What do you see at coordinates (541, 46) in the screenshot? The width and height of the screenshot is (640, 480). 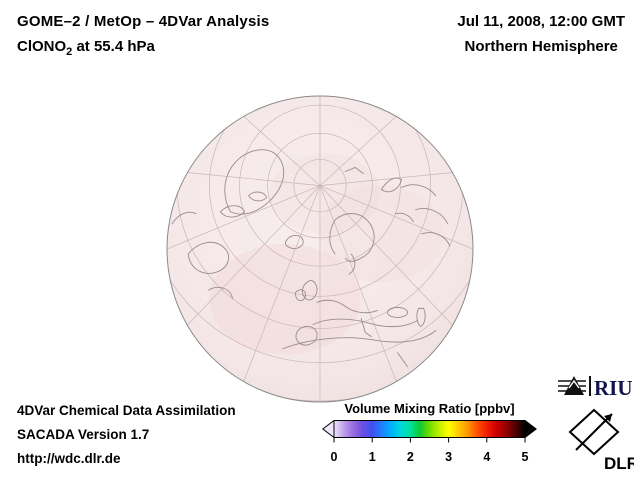 I see `region-label: Northern Hemisphere` at bounding box center [541, 46].